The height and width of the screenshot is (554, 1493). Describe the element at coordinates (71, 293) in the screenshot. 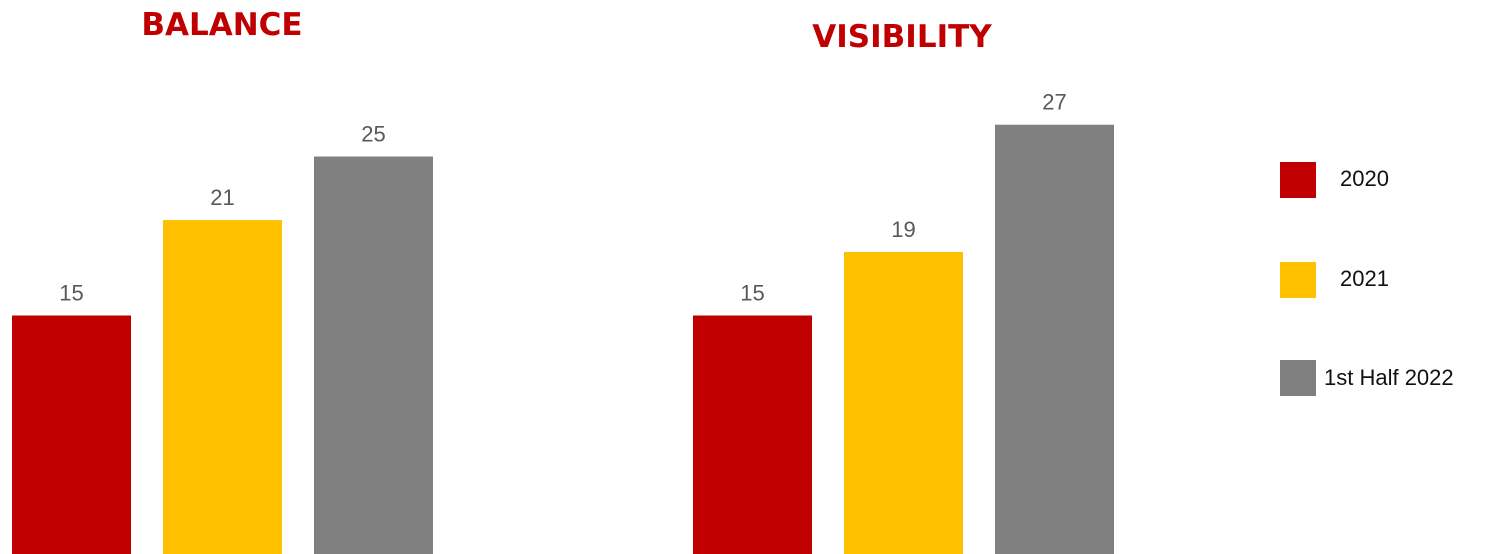

I see `balance-value-label-2020: 15` at that location.